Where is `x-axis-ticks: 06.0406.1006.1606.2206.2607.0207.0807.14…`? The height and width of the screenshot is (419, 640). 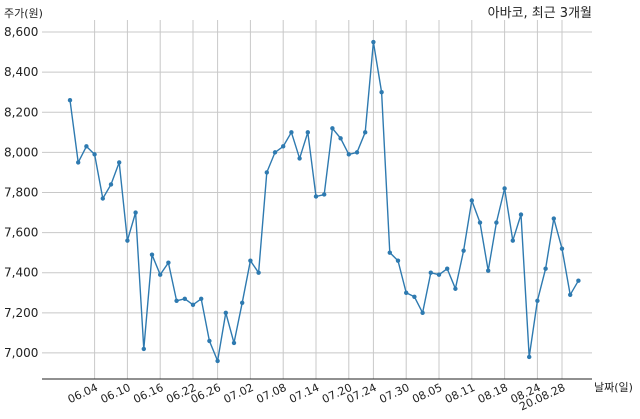 x-axis-ticks: 06.0406.1006.1606.2206.2607.0207.0807.14… is located at coordinates (316, 397).